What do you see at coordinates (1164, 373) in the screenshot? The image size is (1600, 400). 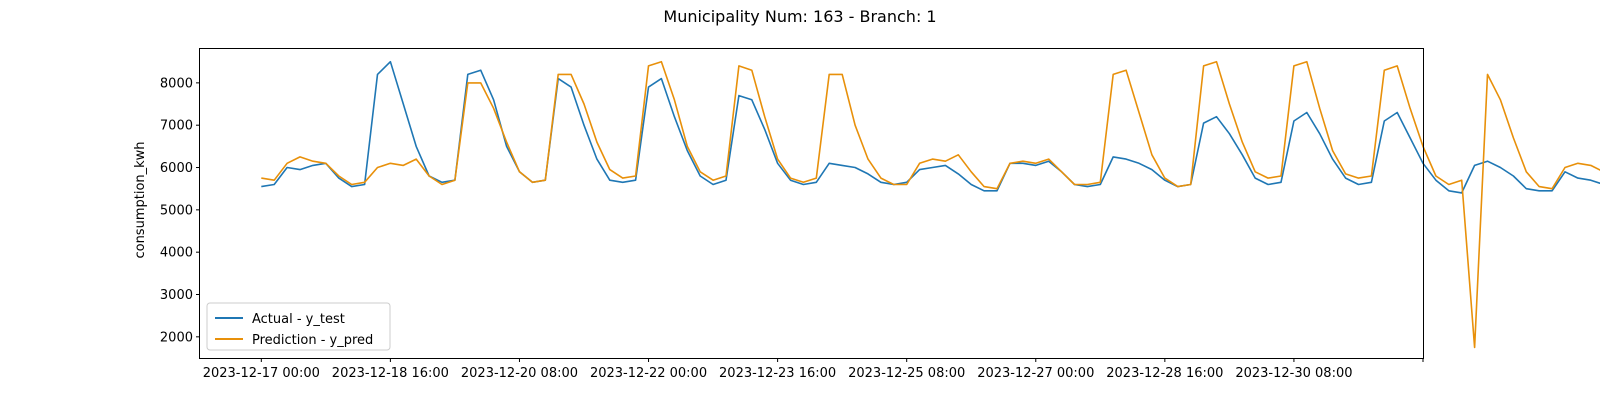 I see `x-tick-label: 2023-12-28 16:00` at bounding box center [1164, 373].